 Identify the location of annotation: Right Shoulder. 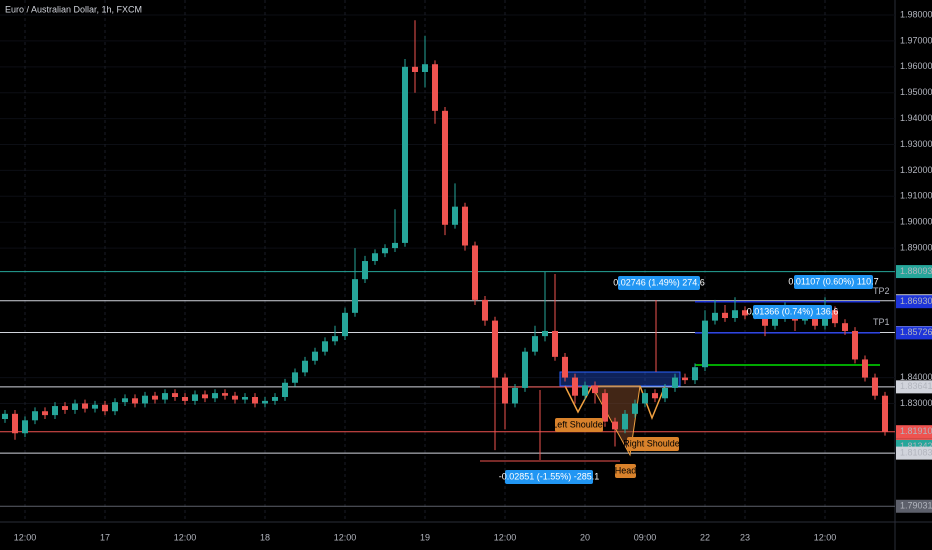
(653, 443).